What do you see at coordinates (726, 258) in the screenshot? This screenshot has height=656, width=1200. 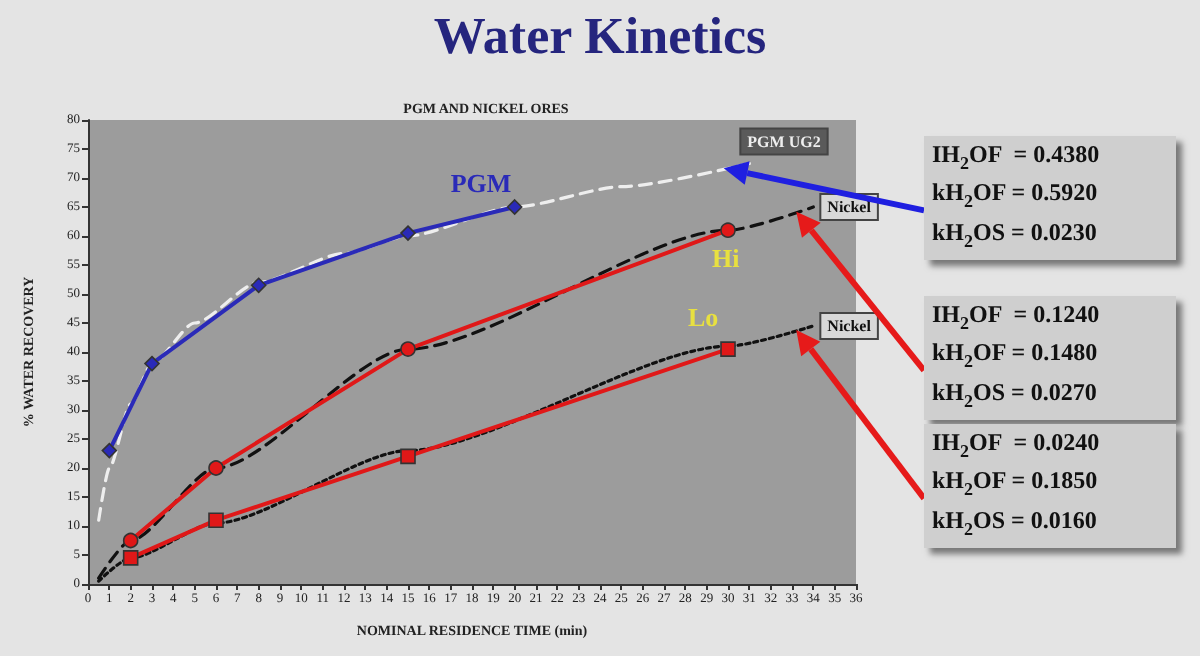 I see `series-label: Hi` at bounding box center [726, 258].